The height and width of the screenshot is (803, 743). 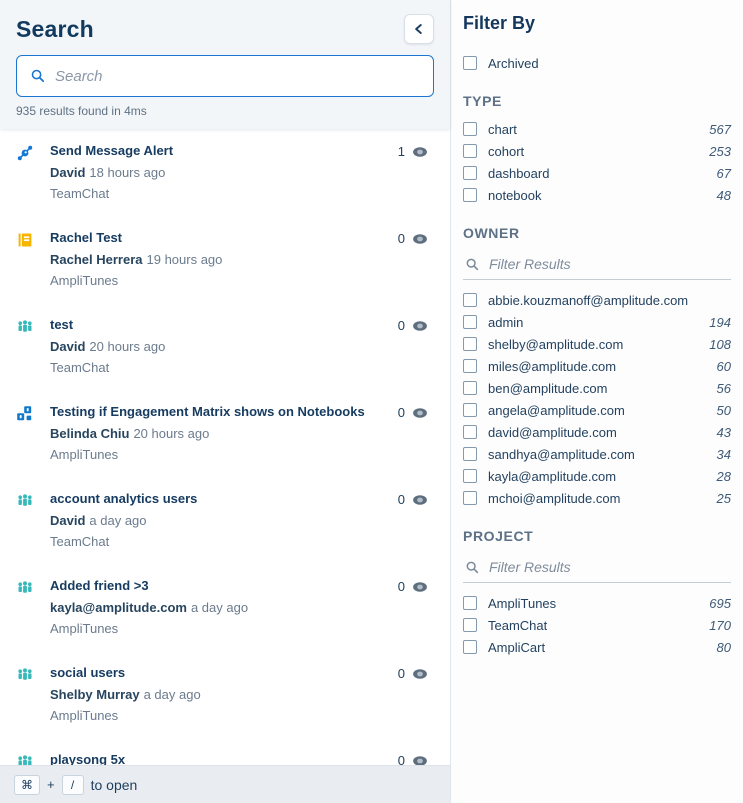 I want to click on filter-type-chart: chart 567, so click(x=597, y=129).